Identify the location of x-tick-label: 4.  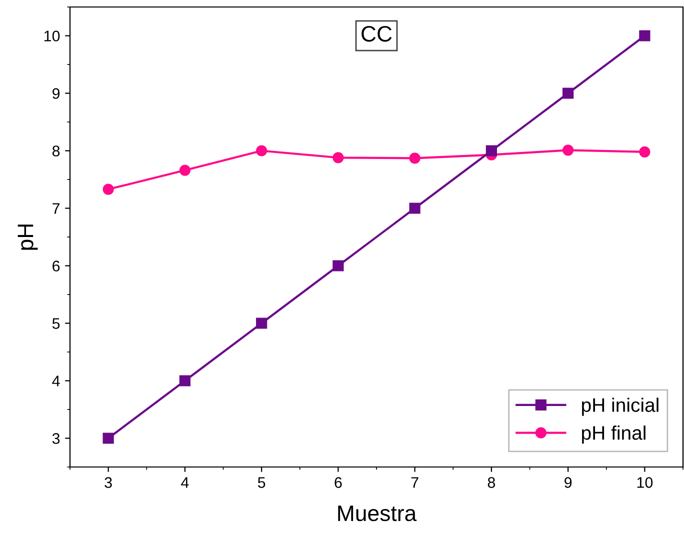
(185, 482).